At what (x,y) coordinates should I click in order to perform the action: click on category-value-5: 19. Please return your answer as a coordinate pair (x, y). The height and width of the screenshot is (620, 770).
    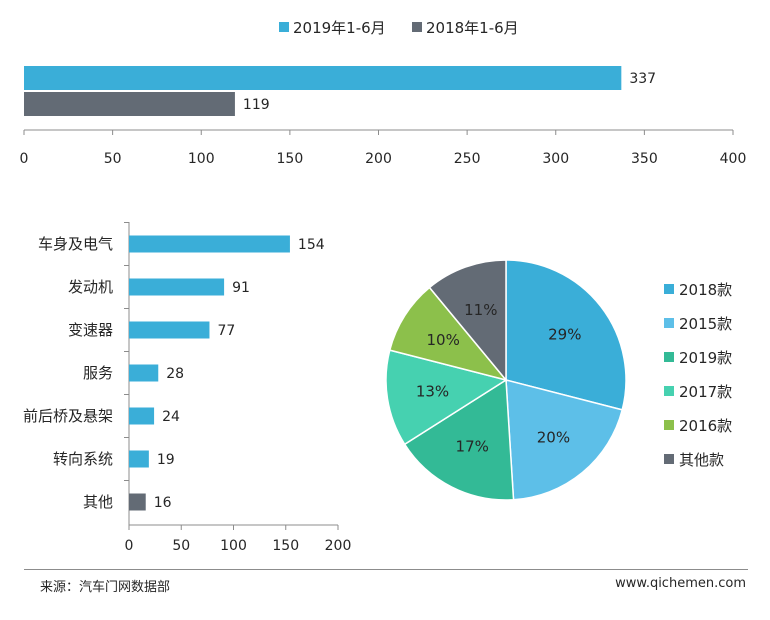
    Looking at the image, I should click on (166, 460).